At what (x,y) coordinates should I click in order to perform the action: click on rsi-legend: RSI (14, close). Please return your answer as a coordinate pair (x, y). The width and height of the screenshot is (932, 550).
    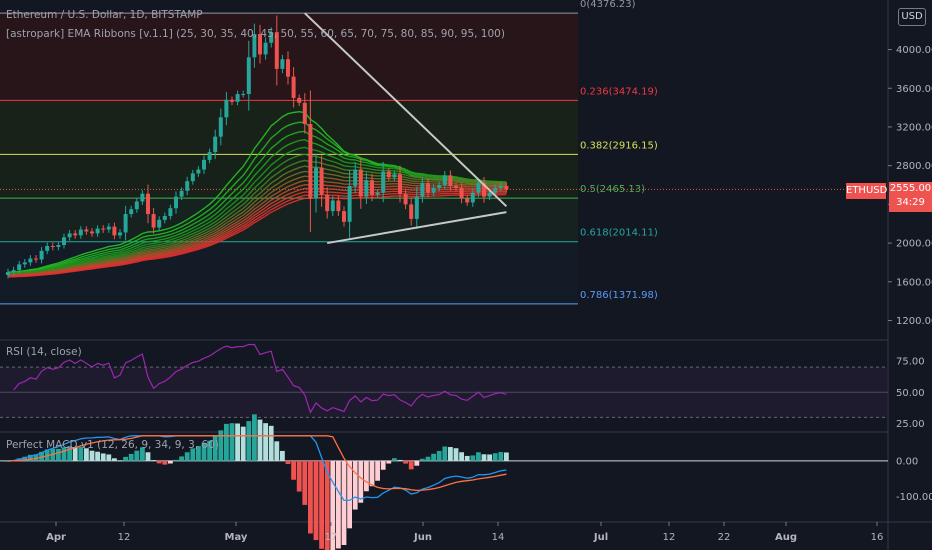
    Looking at the image, I should click on (44, 352).